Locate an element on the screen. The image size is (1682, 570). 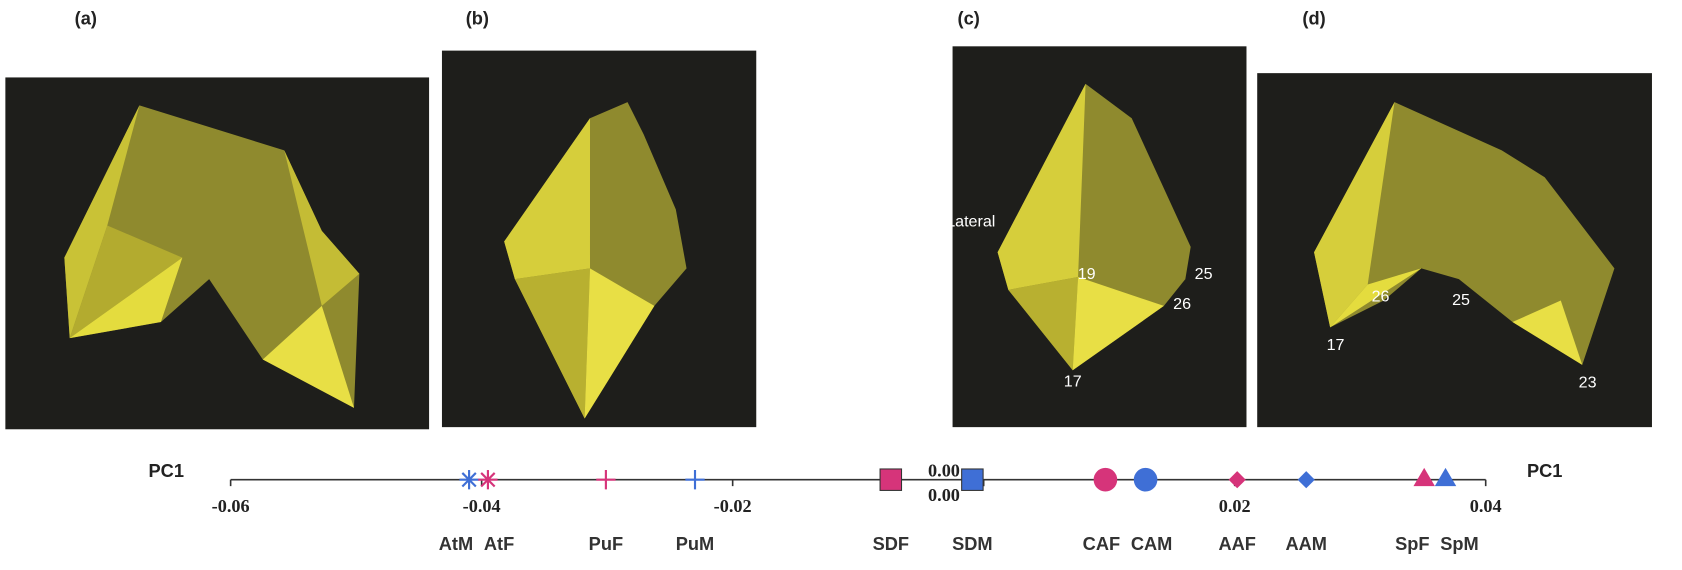
legend-label: AtF is located at coordinates (499, 543).